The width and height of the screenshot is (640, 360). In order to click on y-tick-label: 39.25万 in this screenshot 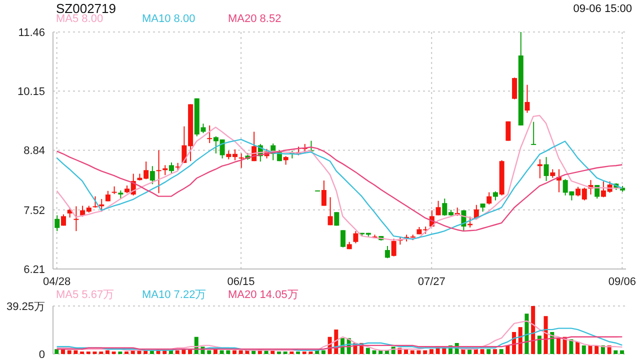, I will do `click(25, 306)`.